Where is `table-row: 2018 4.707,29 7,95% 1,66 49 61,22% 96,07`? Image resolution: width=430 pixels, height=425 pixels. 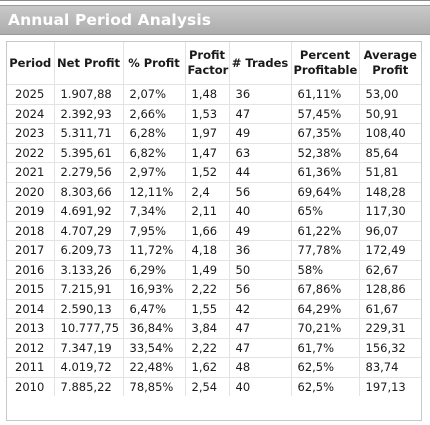
table-row: 2018 4.707,29 7,95% 1,66 49 61,22% 96,07 is located at coordinates (214, 230).